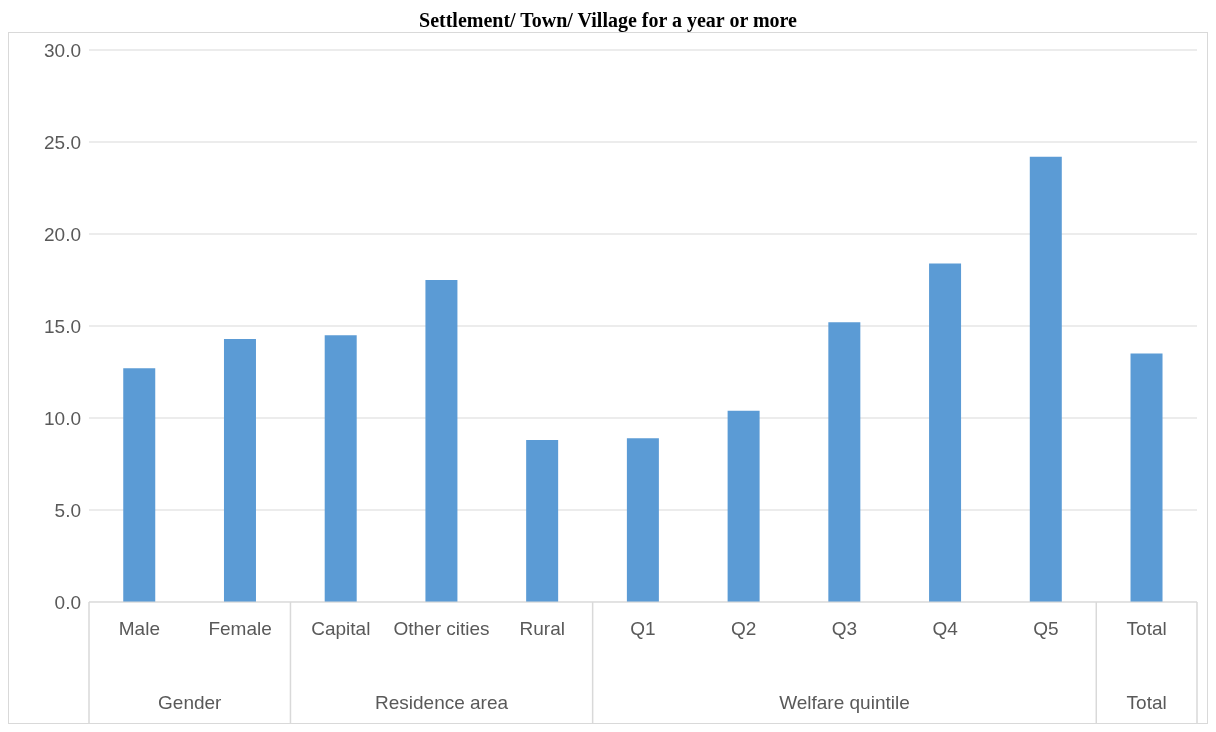 The image size is (1216, 732). Describe the element at coordinates (945, 629) in the screenshot. I see `x-tick-label: Q4` at that location.